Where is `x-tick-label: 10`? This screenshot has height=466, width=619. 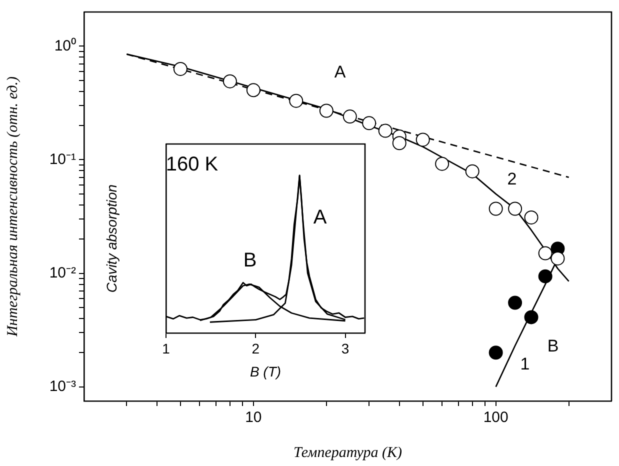
x-tick-label: 10 is located at coordinates (253, 417).